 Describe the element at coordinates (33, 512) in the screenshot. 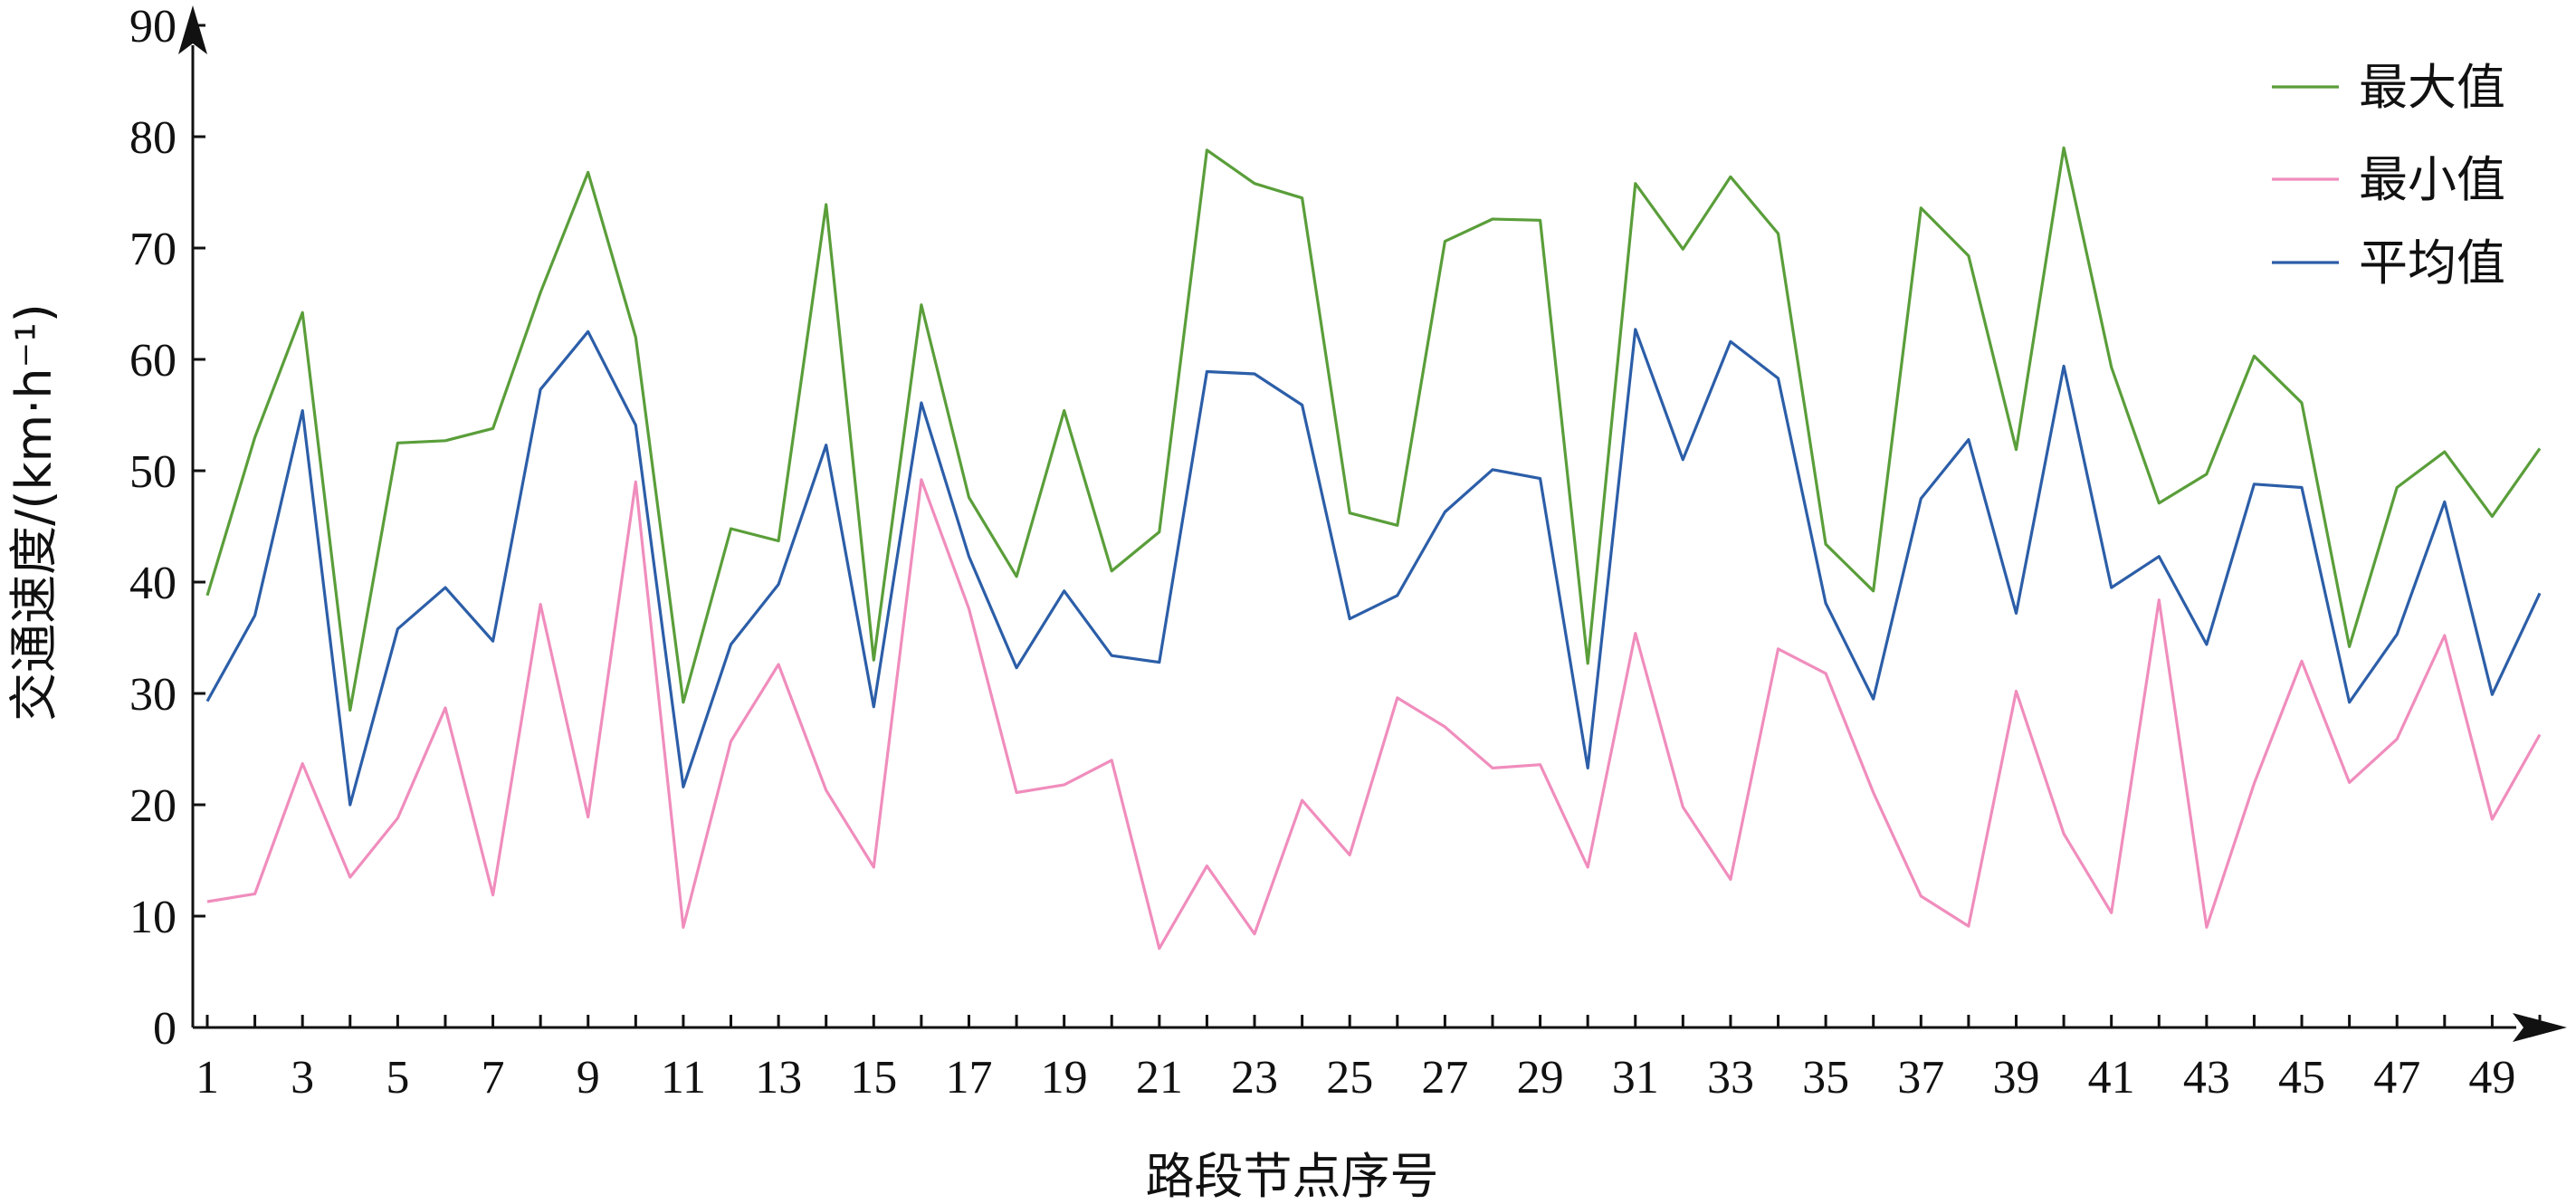

I see `y-axis-title: 交通速度/(km·h⁻¹)` at that location.